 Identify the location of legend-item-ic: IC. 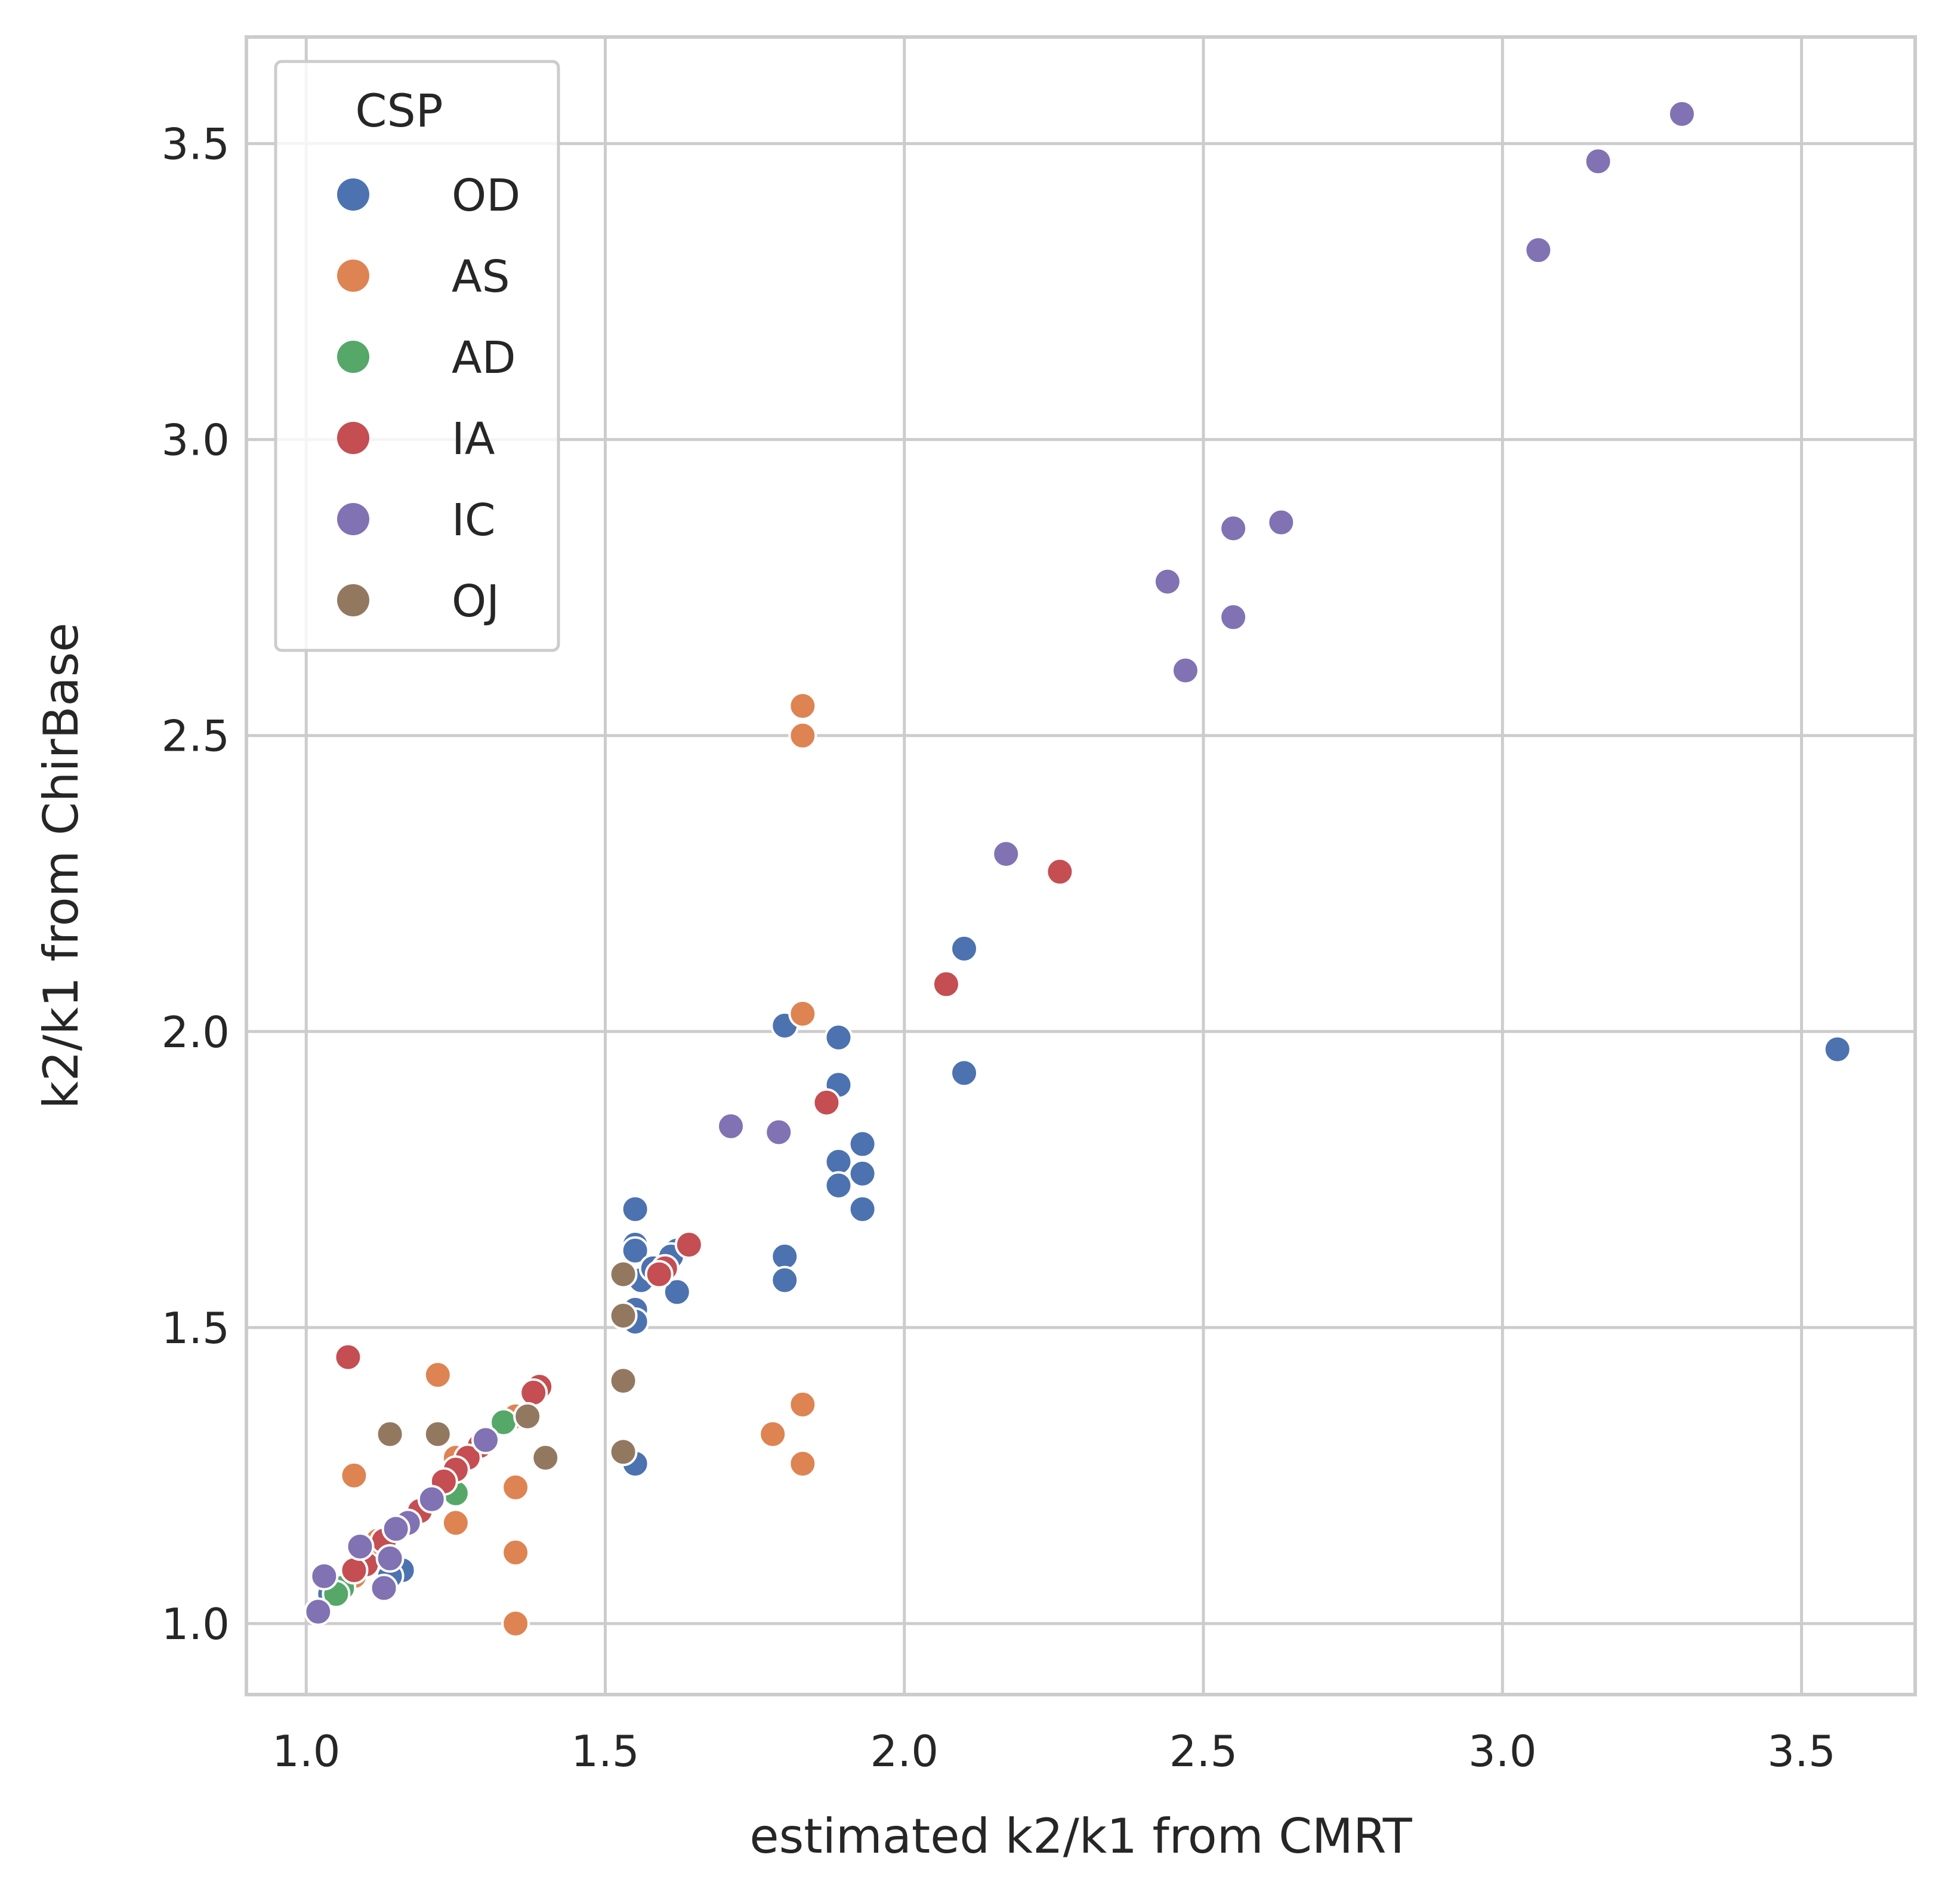
(417, 520).